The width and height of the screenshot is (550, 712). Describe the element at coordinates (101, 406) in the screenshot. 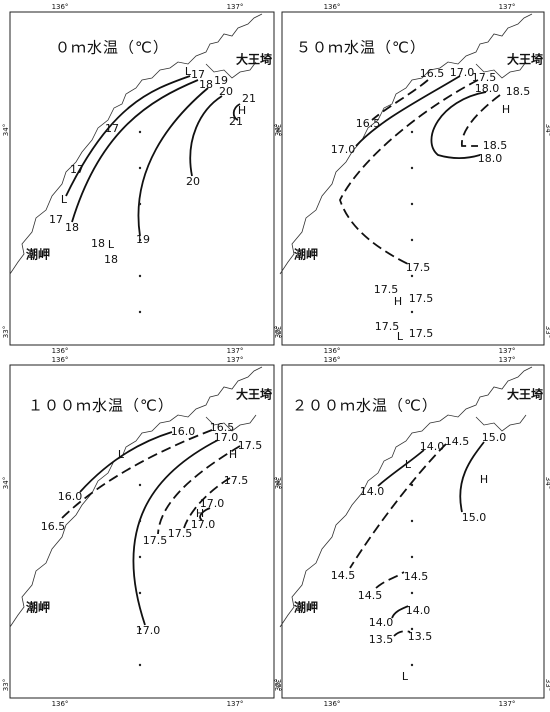

I see `panel-title: １００ｍ水温（℃）` at that location.